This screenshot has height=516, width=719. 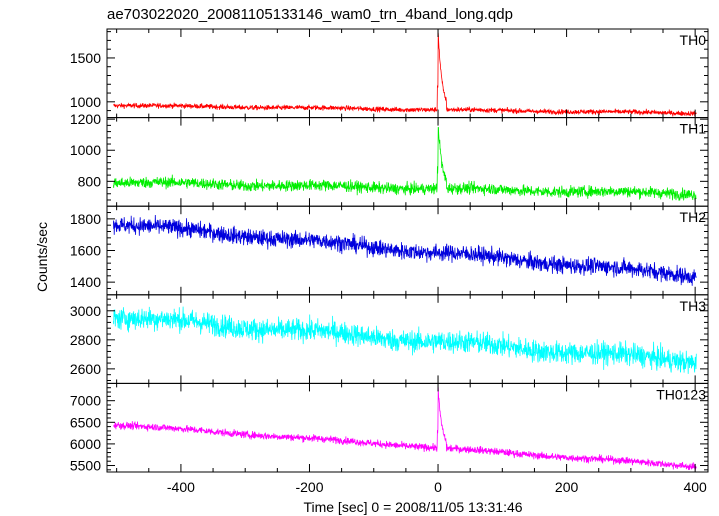 What do you see at coordinates (85, 401) in the screenshot?
I see `y-tick-label: 7000` at bounding box center [85, 401].